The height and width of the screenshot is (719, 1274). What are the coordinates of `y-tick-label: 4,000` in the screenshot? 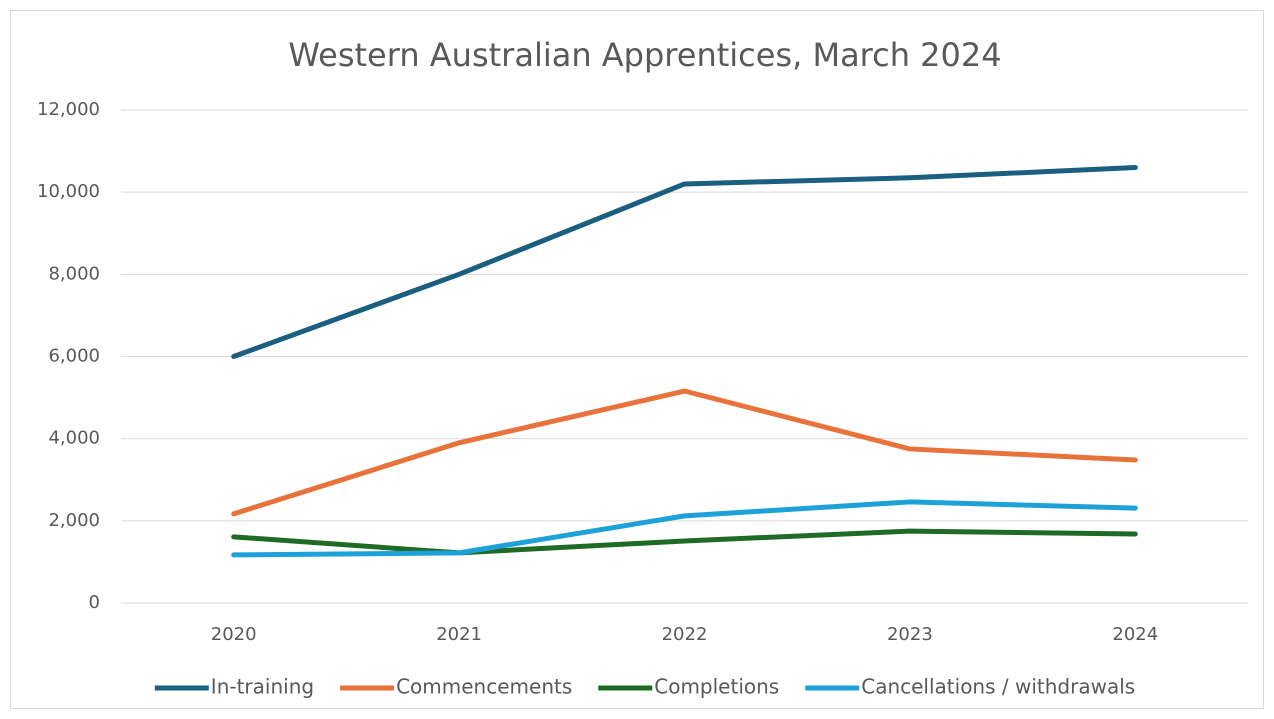 It's located at (74, 438).